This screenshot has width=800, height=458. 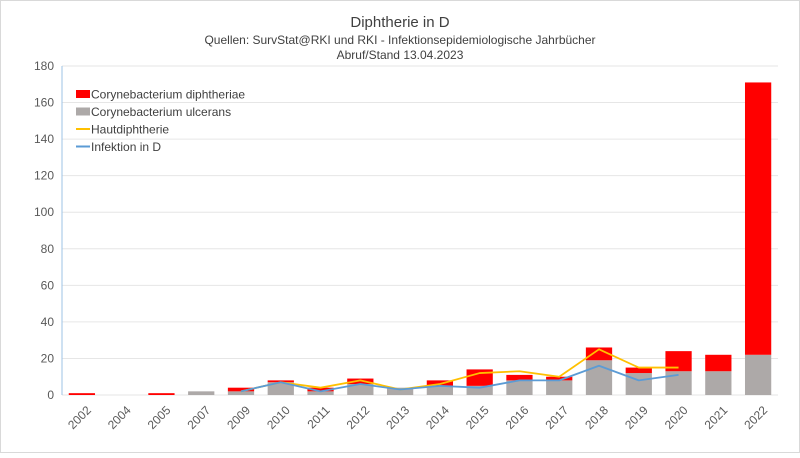 What do you see at coordinates (44, 230) in the screenshot?
I see `y-axis-ticks: 0 20 40 60 80 100 120 140 160 180` at bounding box center [44, 230].